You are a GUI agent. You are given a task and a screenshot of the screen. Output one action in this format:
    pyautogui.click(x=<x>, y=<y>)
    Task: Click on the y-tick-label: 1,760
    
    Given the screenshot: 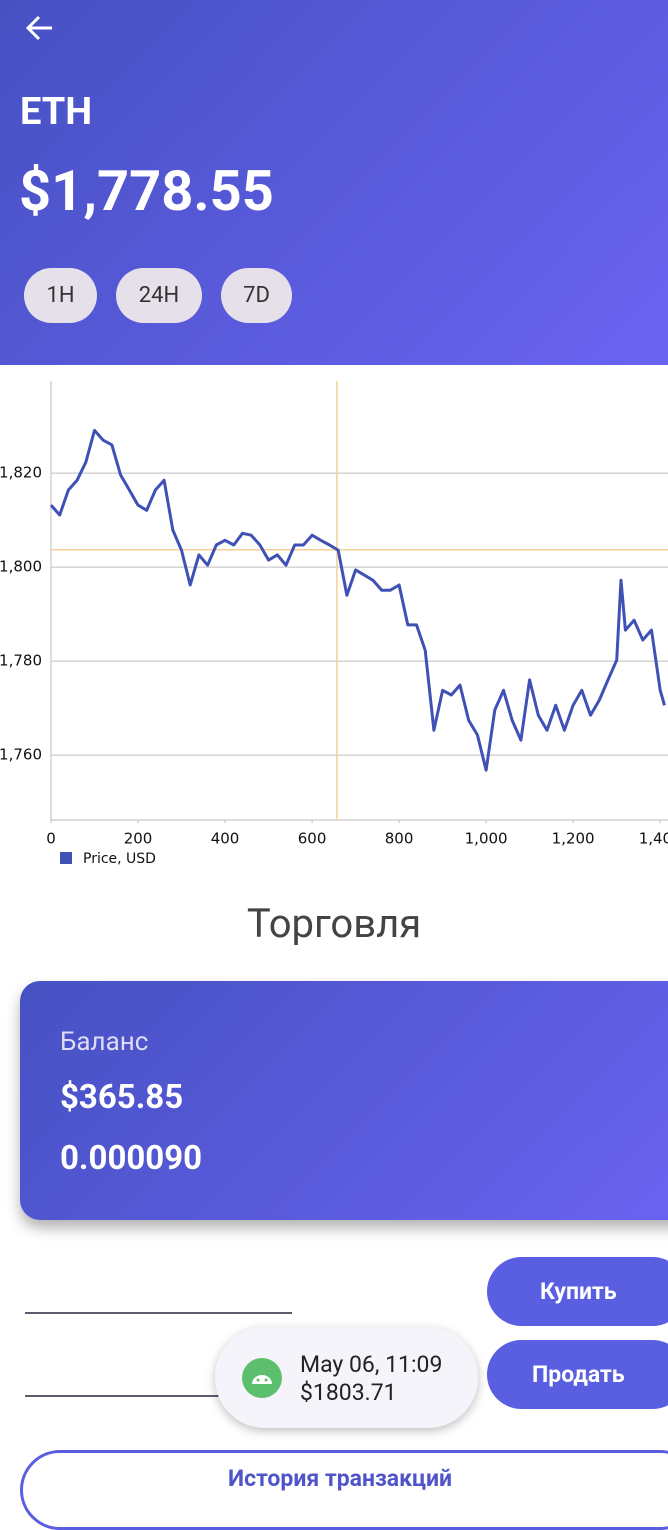 What is the action you would take?
    pyautogui.click(x=21, y=755)
    